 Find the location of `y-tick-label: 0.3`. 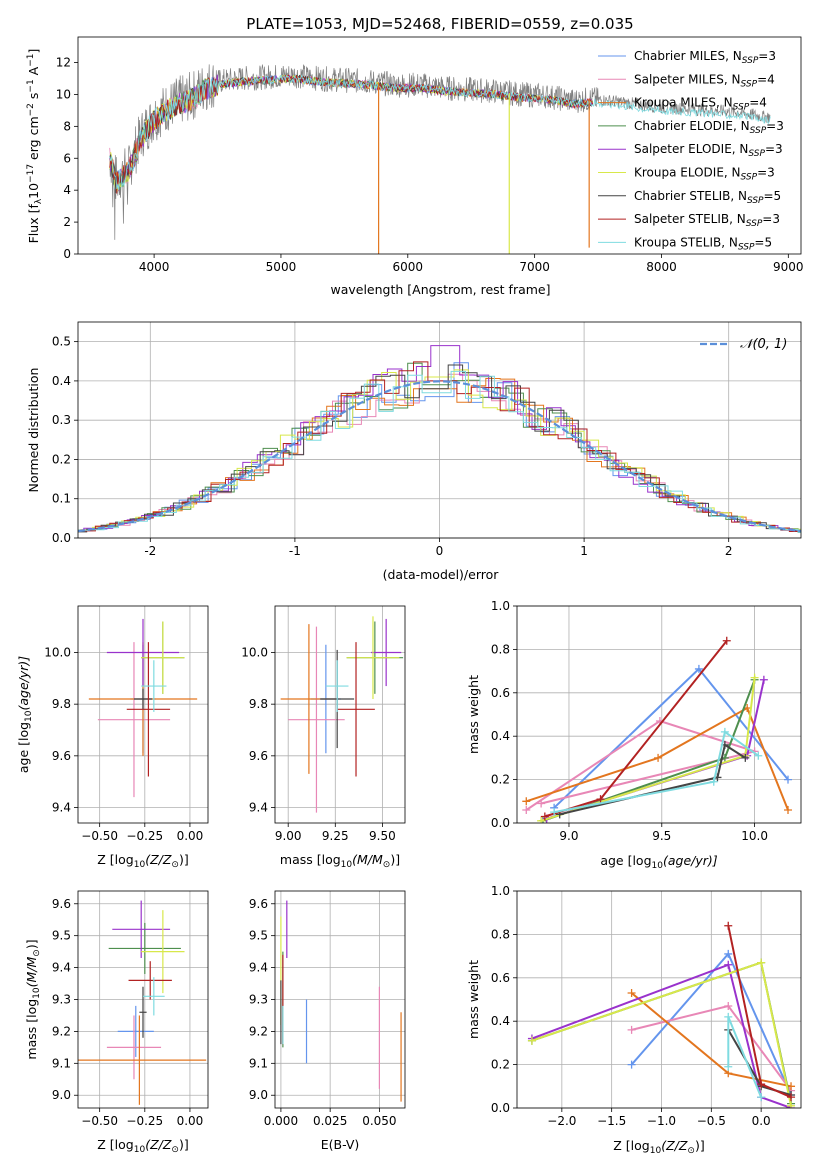

y-tick-label: 0.3 is located at coordinates (61, 420).